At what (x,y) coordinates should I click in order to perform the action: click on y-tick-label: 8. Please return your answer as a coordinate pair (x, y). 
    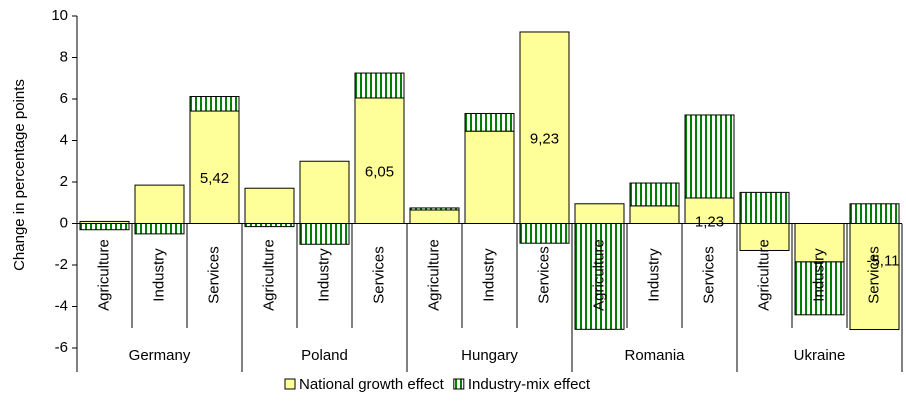
    Looking at the image, I should click on (64, 56).